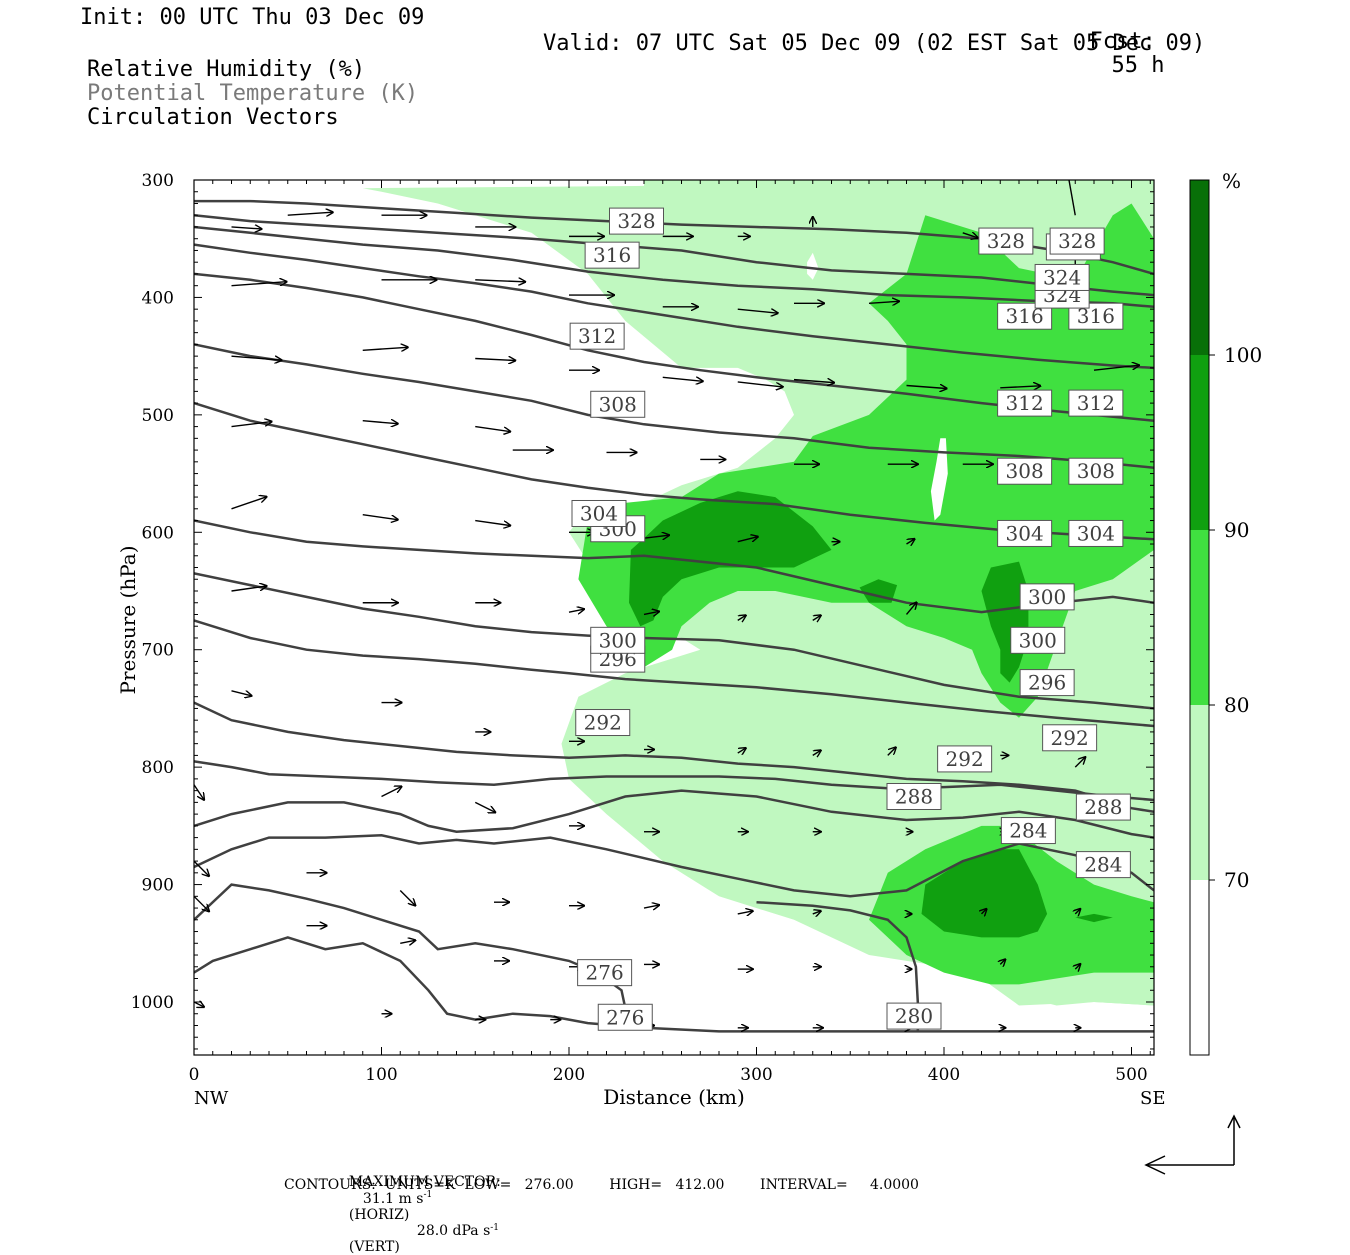  Describe the element at coordinates (252, 17) in the screenshot. I see `init-time: Init: 00 UTC Thu 03 Dec 09` at that location.